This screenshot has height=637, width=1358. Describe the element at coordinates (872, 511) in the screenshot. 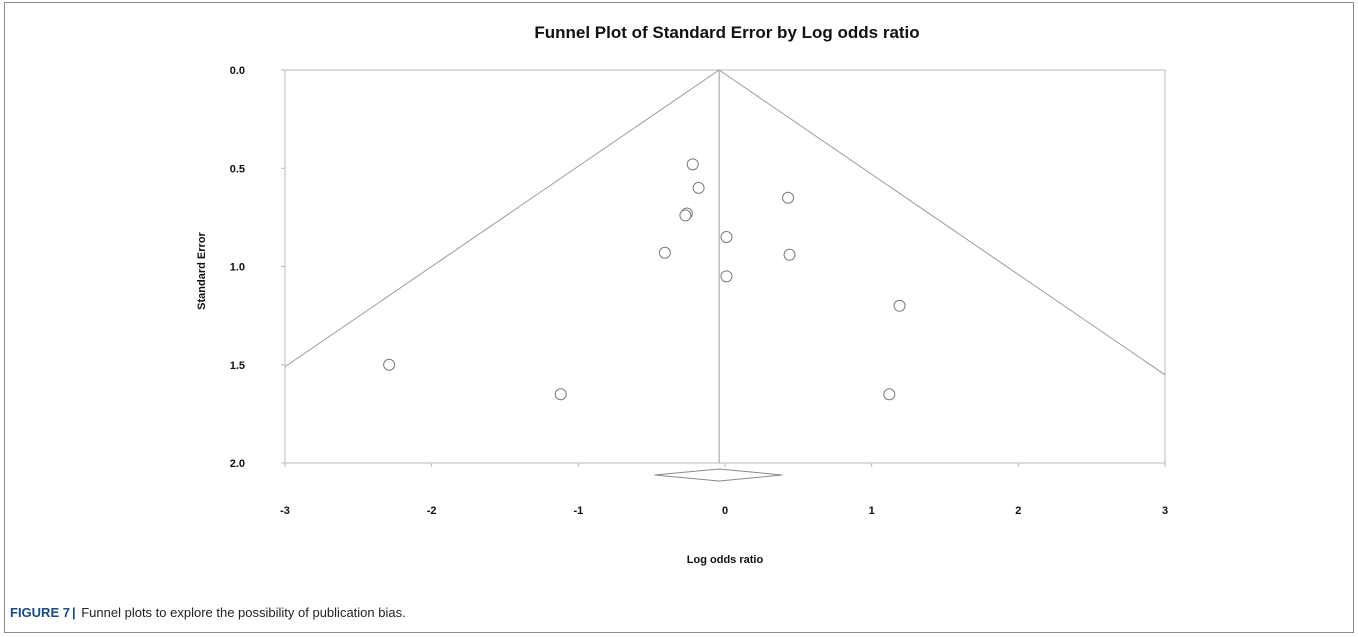

I see `x-tick-label: 1` at that location.